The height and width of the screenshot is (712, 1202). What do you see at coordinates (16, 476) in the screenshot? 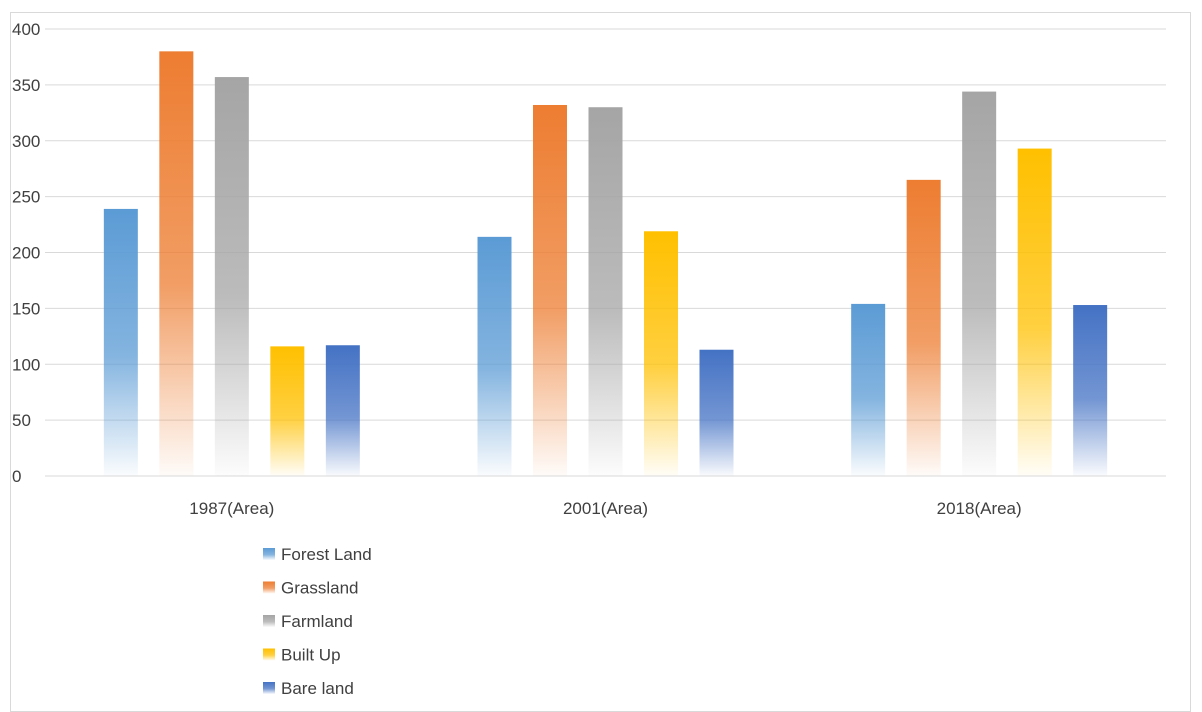
I see `y-tick-label: 0` at bounding box center [16, 476].